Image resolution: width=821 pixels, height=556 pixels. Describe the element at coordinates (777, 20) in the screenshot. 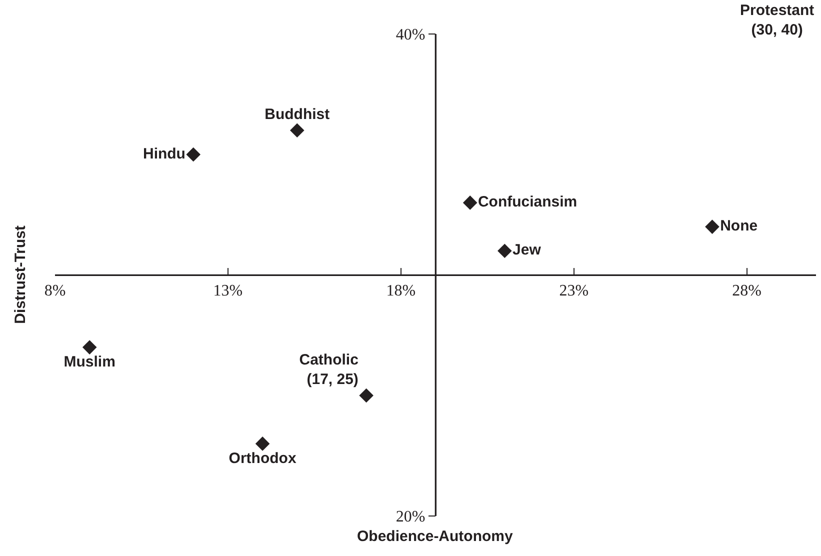

I see `annotation: Protestant (30, 40)` at that location.